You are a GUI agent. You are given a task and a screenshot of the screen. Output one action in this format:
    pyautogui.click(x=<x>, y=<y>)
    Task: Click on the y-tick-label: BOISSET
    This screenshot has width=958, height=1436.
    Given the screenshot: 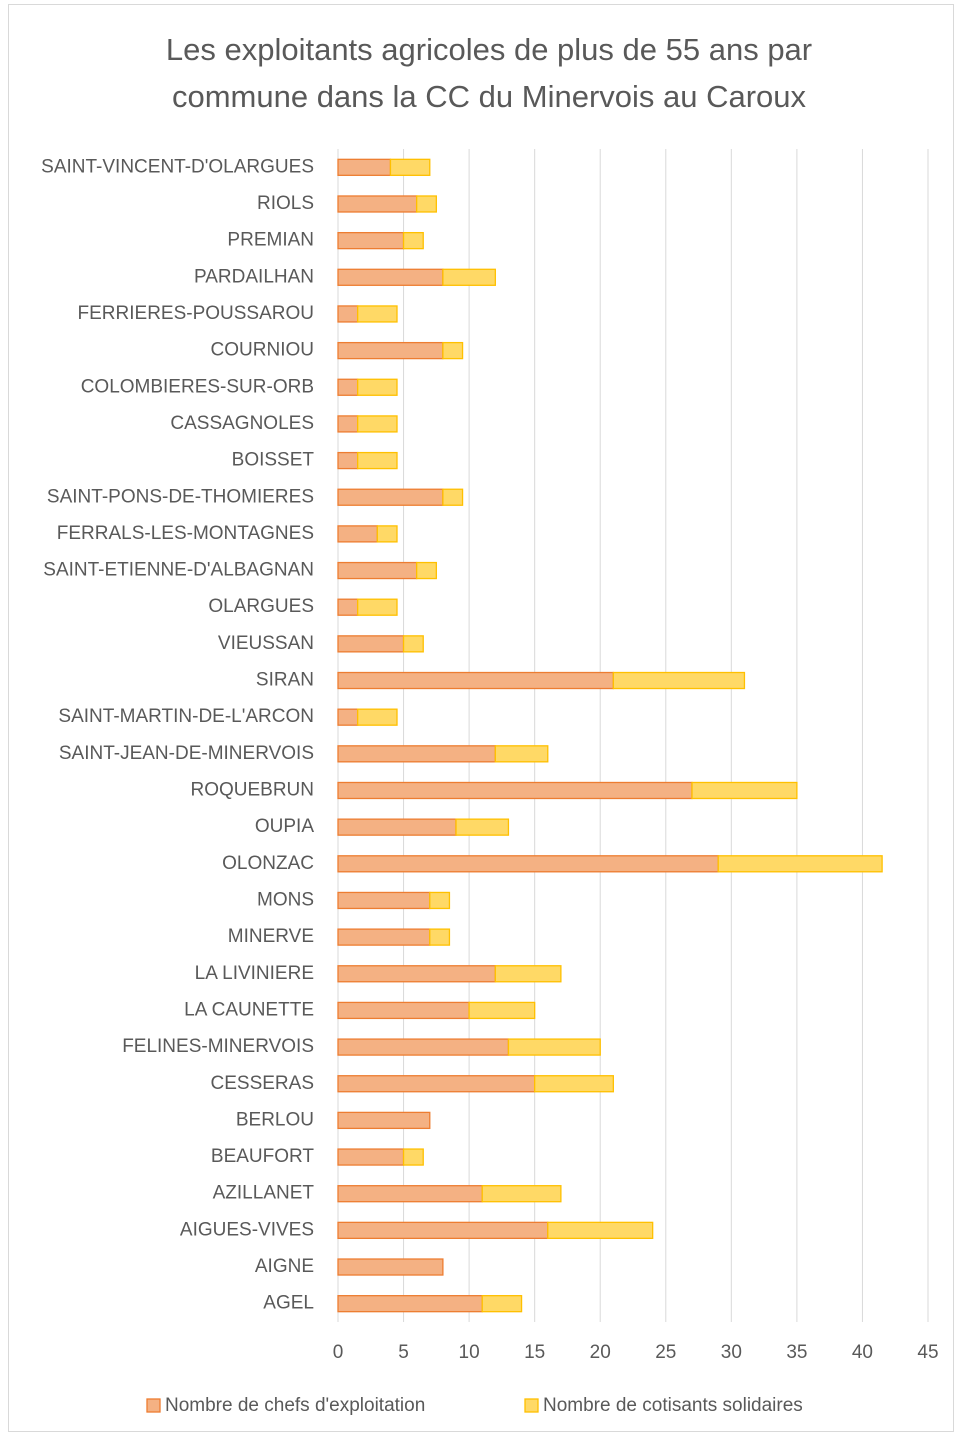 What is the action you would take?
    pyautogui.click(x=273, y=460)
    